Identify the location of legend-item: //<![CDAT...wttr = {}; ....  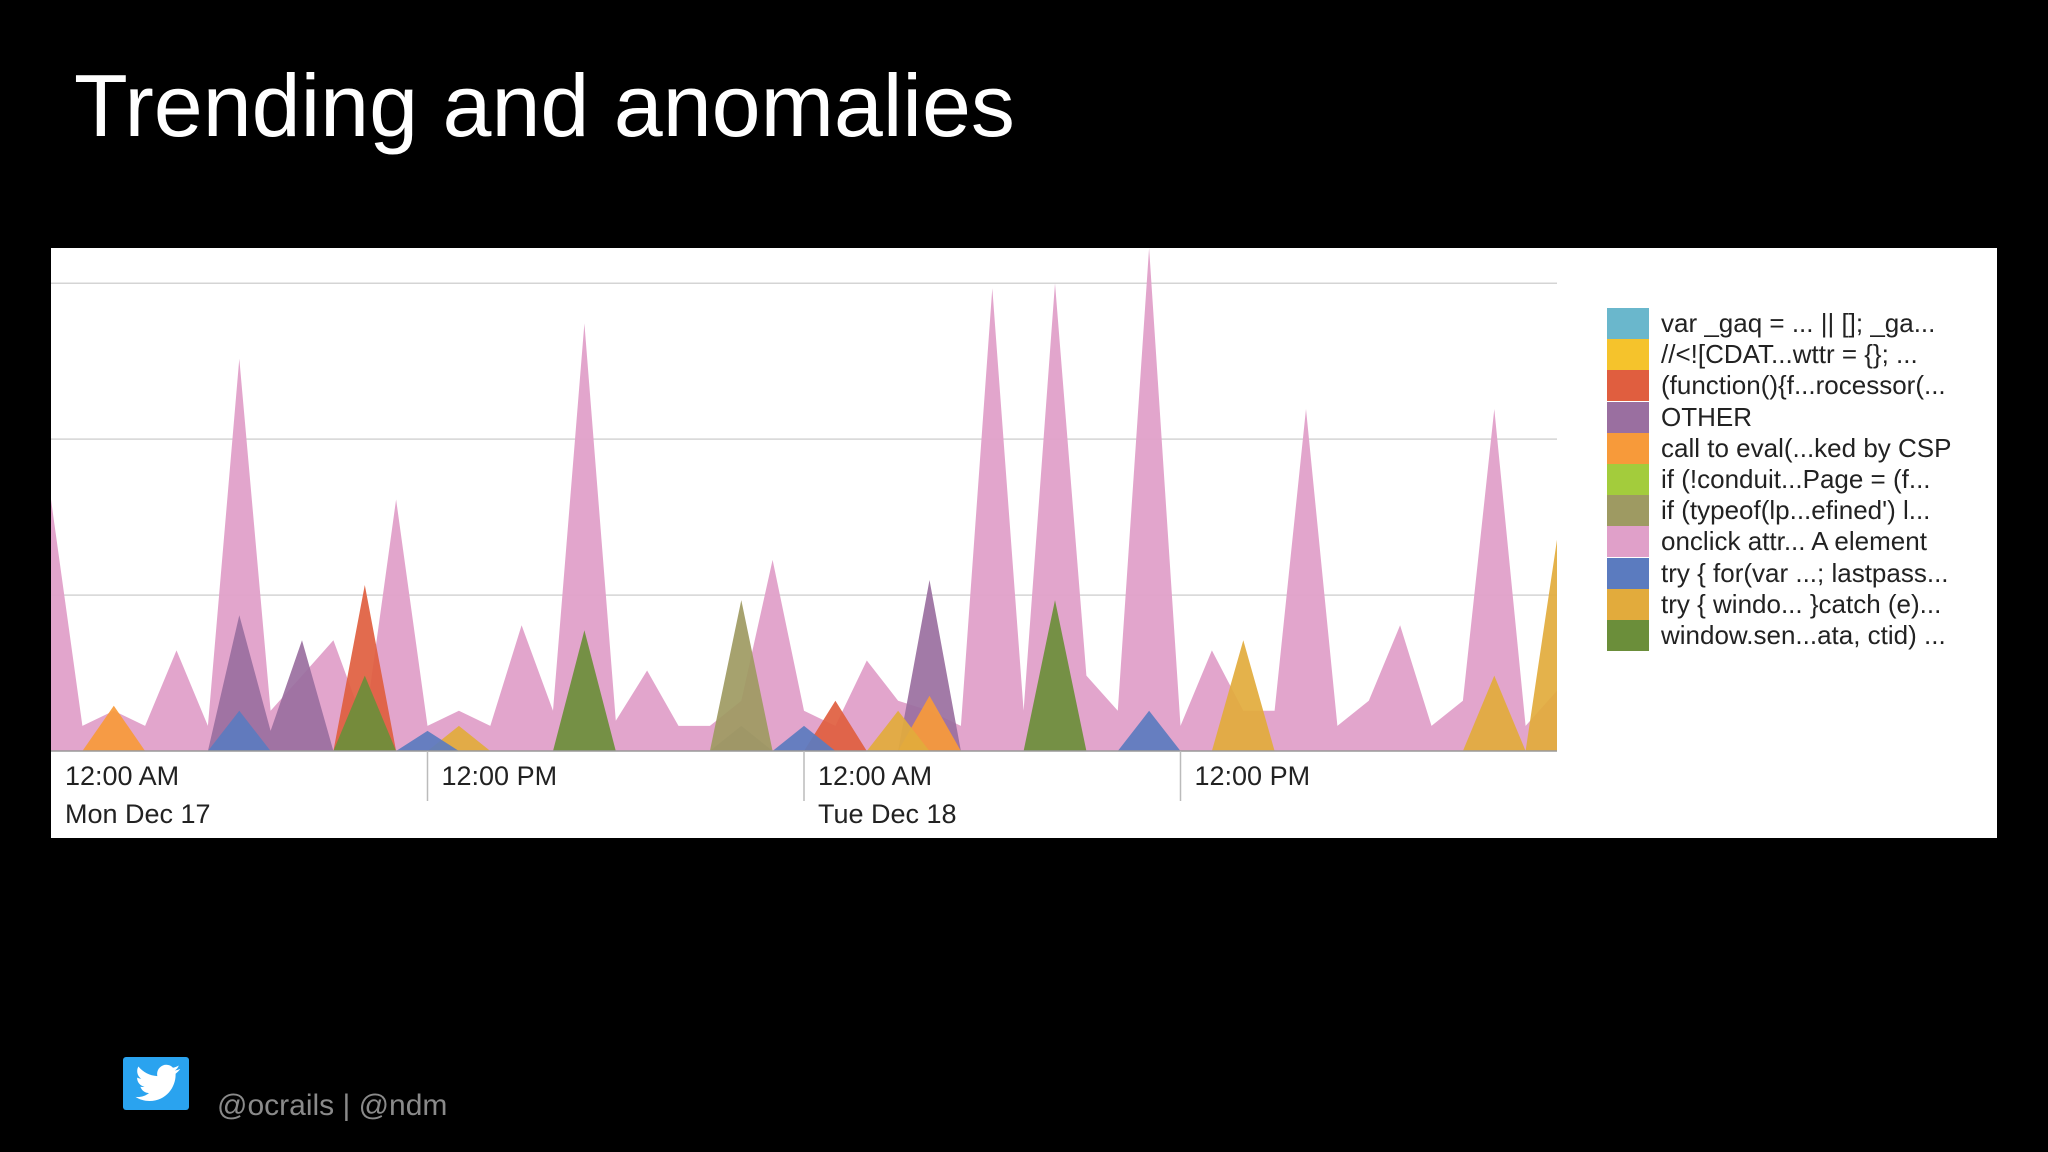
(1799, 355).